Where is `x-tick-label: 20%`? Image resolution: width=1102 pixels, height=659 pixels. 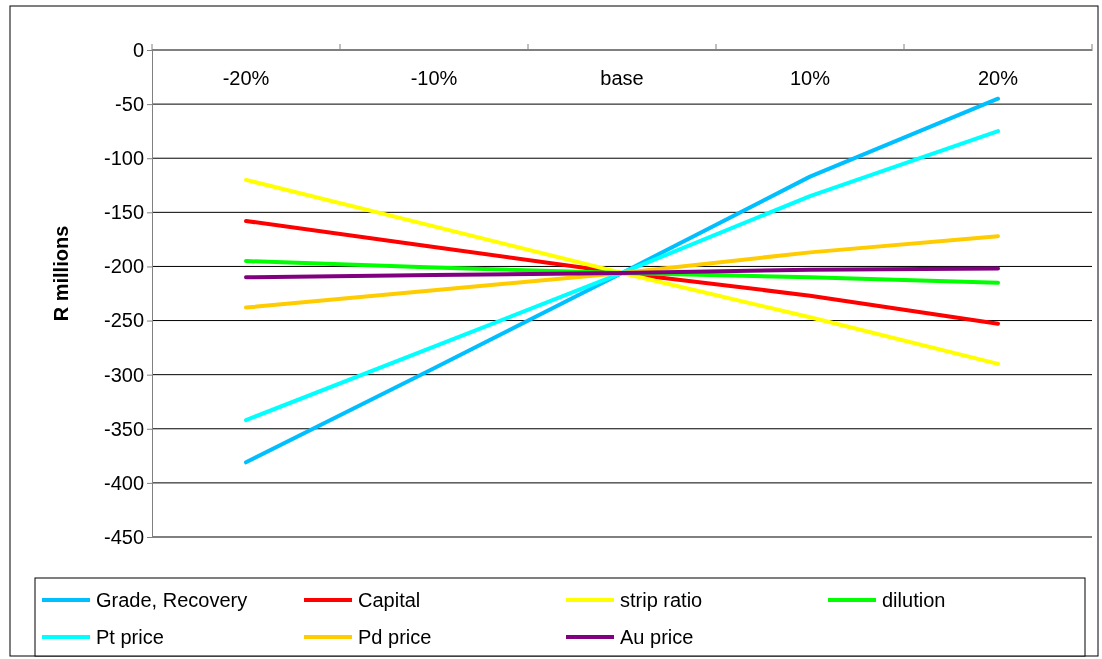
x-tick-label: 20% is located at coordinates (998, 78).